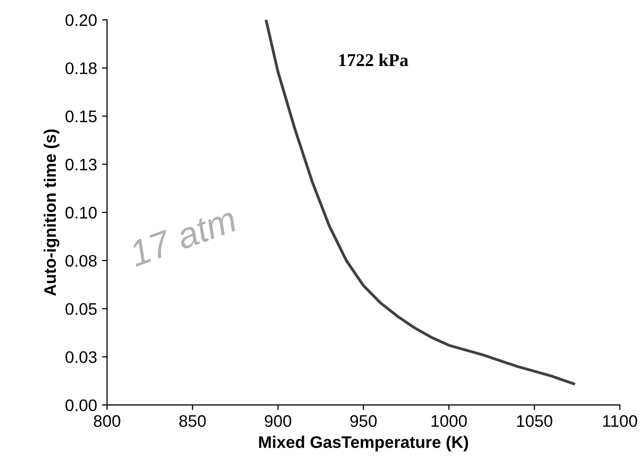 Image resolution: width=641 pixels, height=472 pixels. What do you see at coordinates (81, 357) in the screenshot?
I see `y-tick-label: 0.03` at bounding box center [81, 357].